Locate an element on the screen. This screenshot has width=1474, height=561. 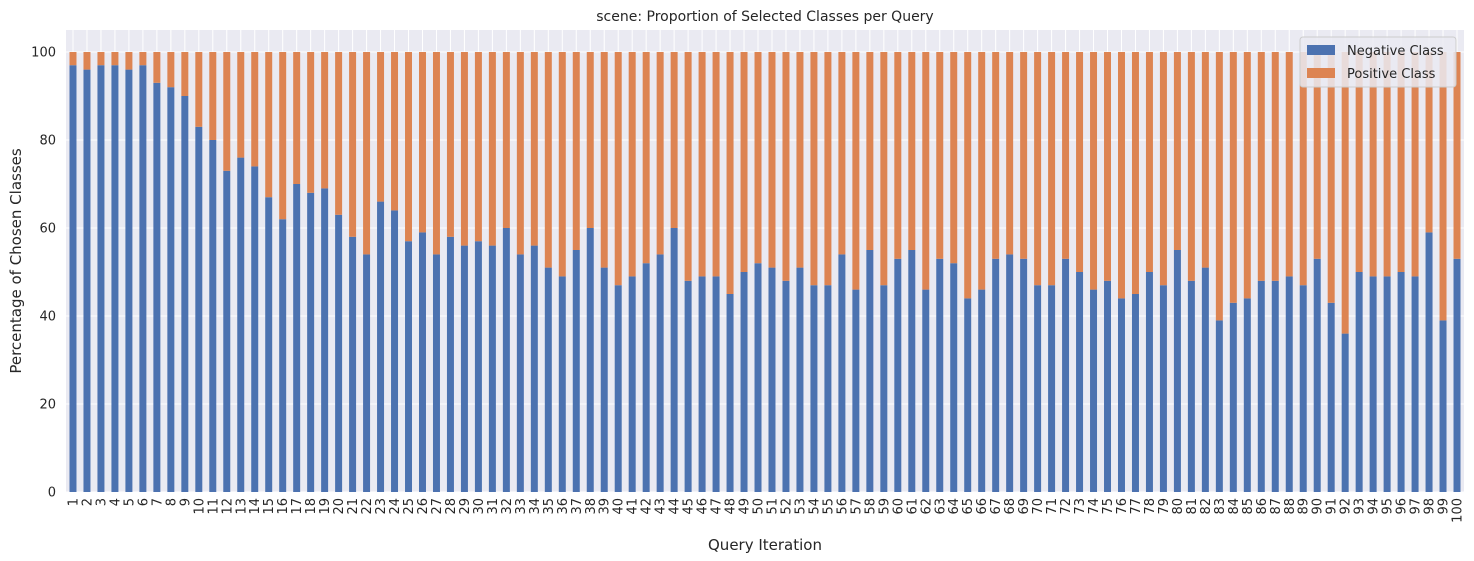
x-tick-label: 44 is located at coordinates (675, 506).